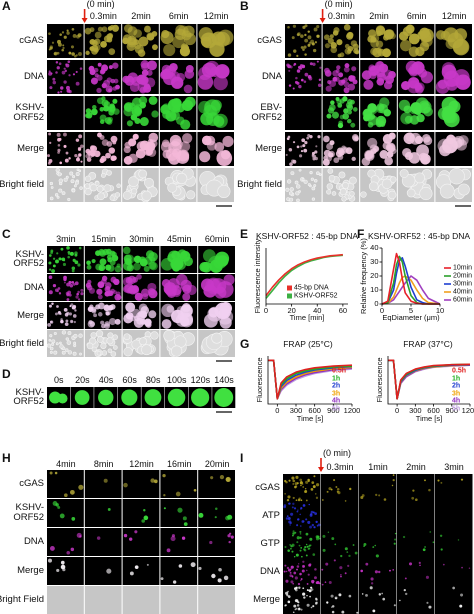 Image resolution: width=474 pixels, height=614 pixels. Describe the element at coordinates (153, 380) in the screenshot. I see `time-label: 80s` at that location.